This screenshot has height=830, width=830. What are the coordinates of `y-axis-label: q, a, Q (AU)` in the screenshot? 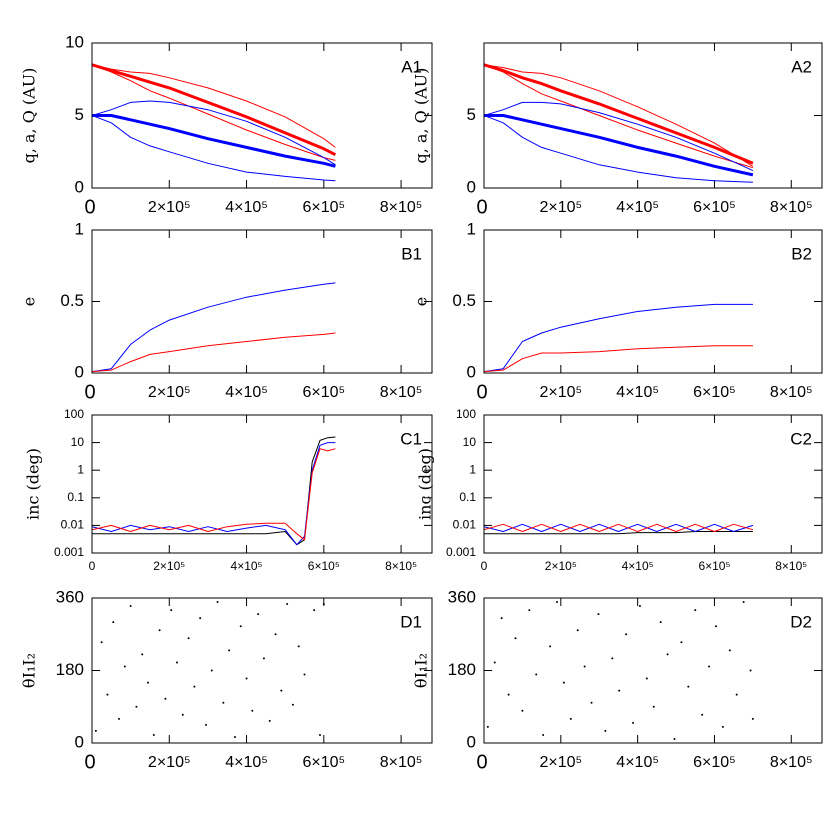 It's located at (29, 116).